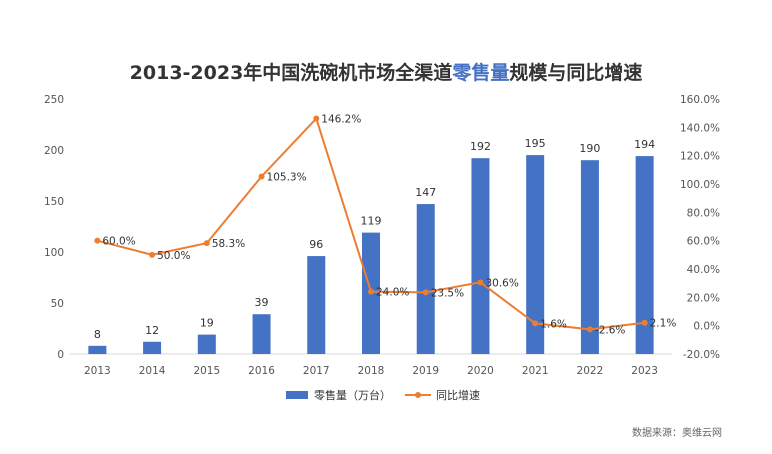 The height and width of the screenshot is (454, 772). Describe the element at coordinates (316, 371) in the screenshot. I see `x-tick-label: 2017` at that location.